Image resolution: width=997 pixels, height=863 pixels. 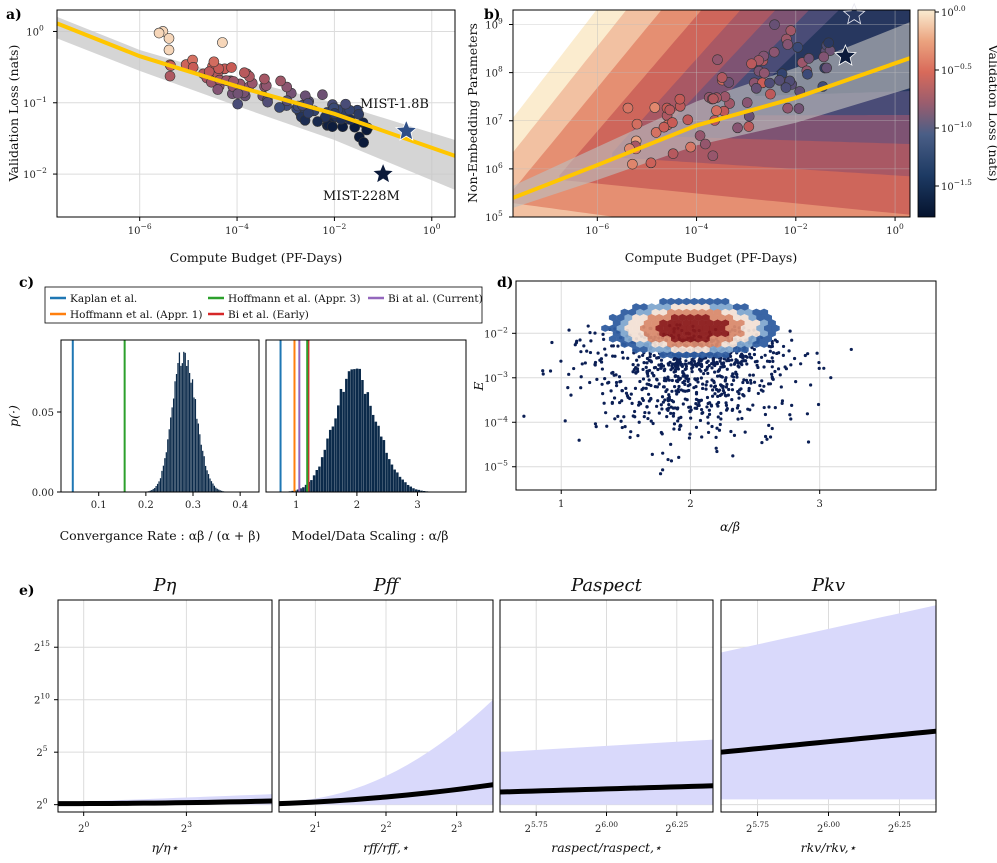 I want to click on x-tick-label: 10⁻⁴, so click(x=697, y=229).